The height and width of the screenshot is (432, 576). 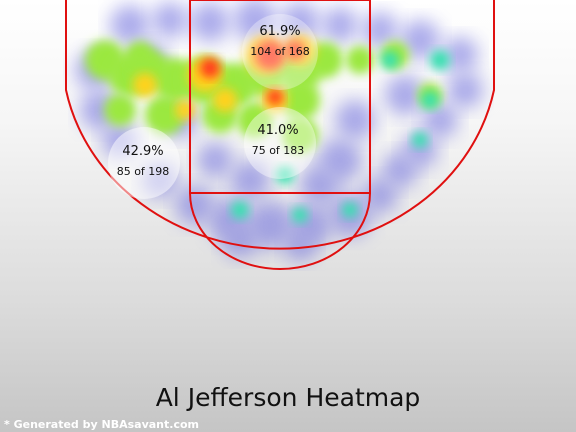 What do you see at coordinates (278, 150) in the screenshot?
I see `zone-makes-attempts: 75 of 183` at bounding box center [278, 150].